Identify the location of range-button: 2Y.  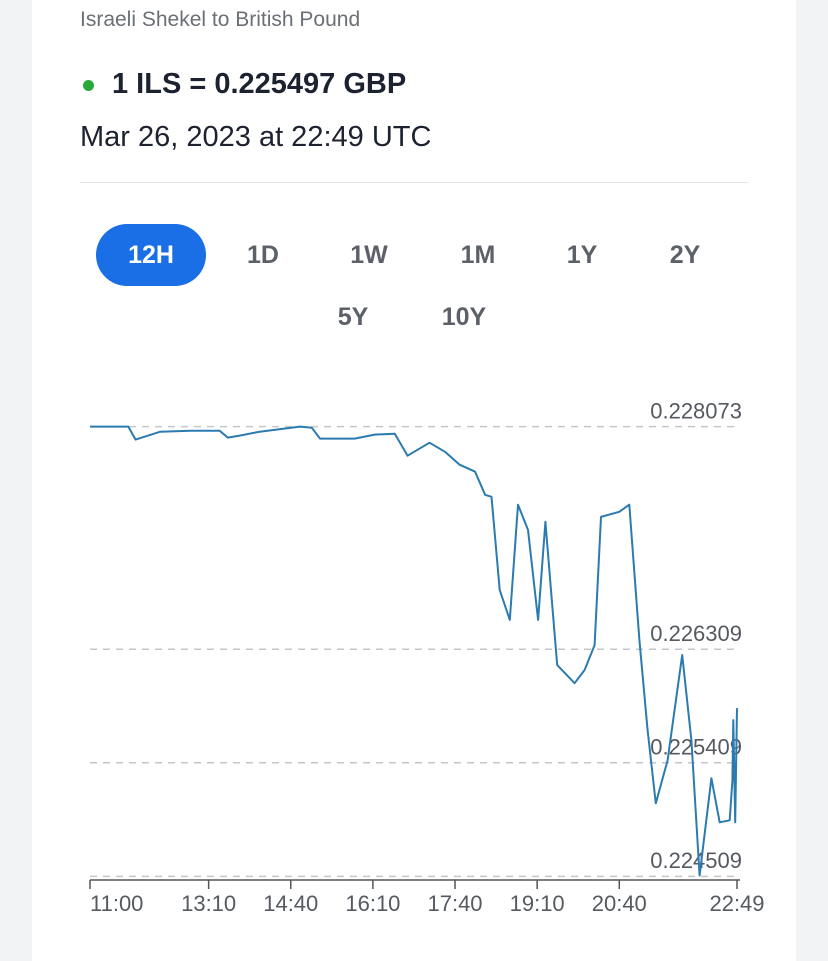
(685, 255).